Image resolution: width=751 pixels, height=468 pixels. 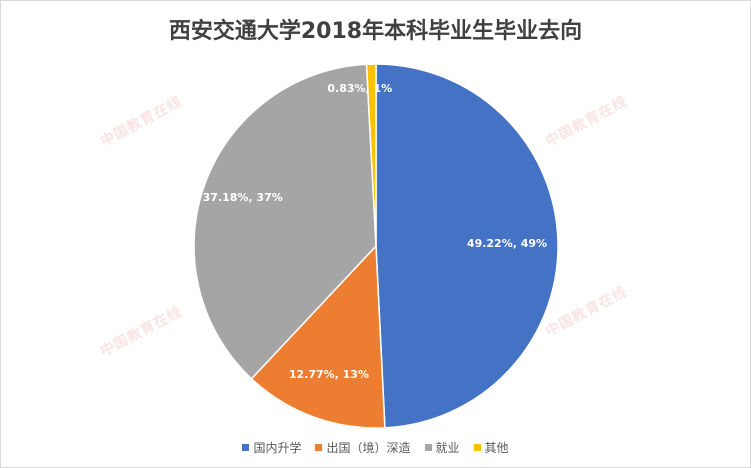 I want to click on legend-label: 出国（境）深造, so click(x=368, y=448).